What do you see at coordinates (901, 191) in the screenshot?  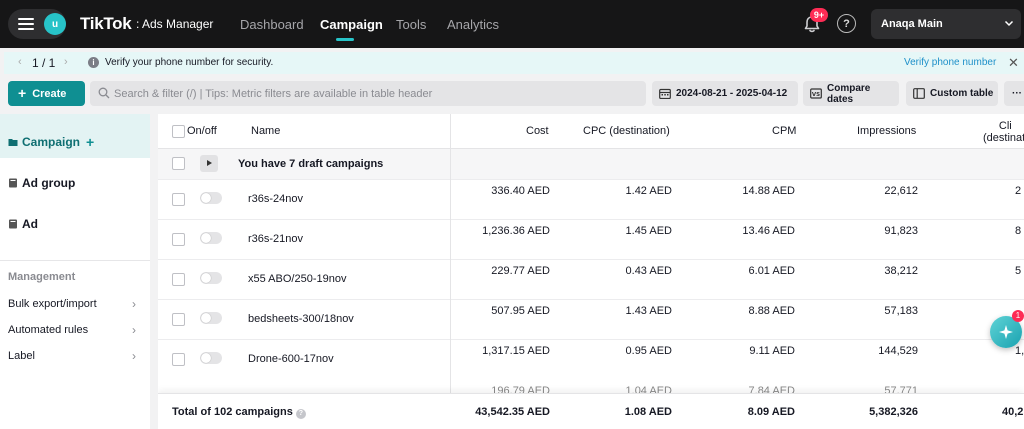 I see `impressions-cell: 22,612` at bounding box center [901, 191].